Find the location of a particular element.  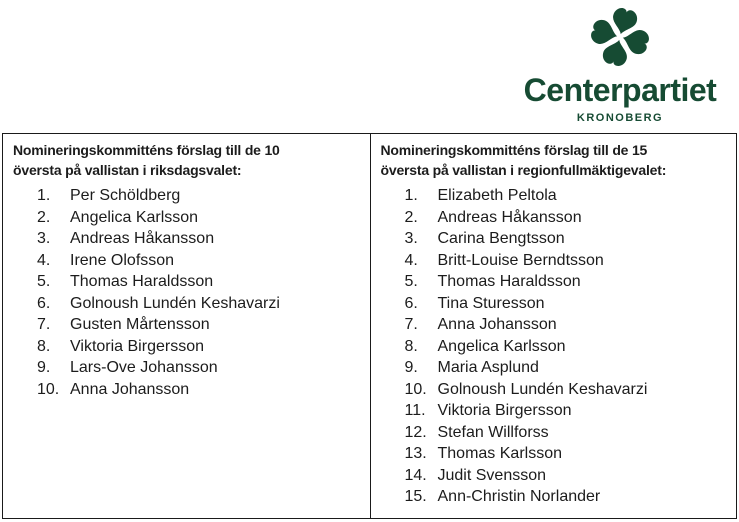

list-item: 2. Angelica Karlsson is located at coordinates (198, 218).